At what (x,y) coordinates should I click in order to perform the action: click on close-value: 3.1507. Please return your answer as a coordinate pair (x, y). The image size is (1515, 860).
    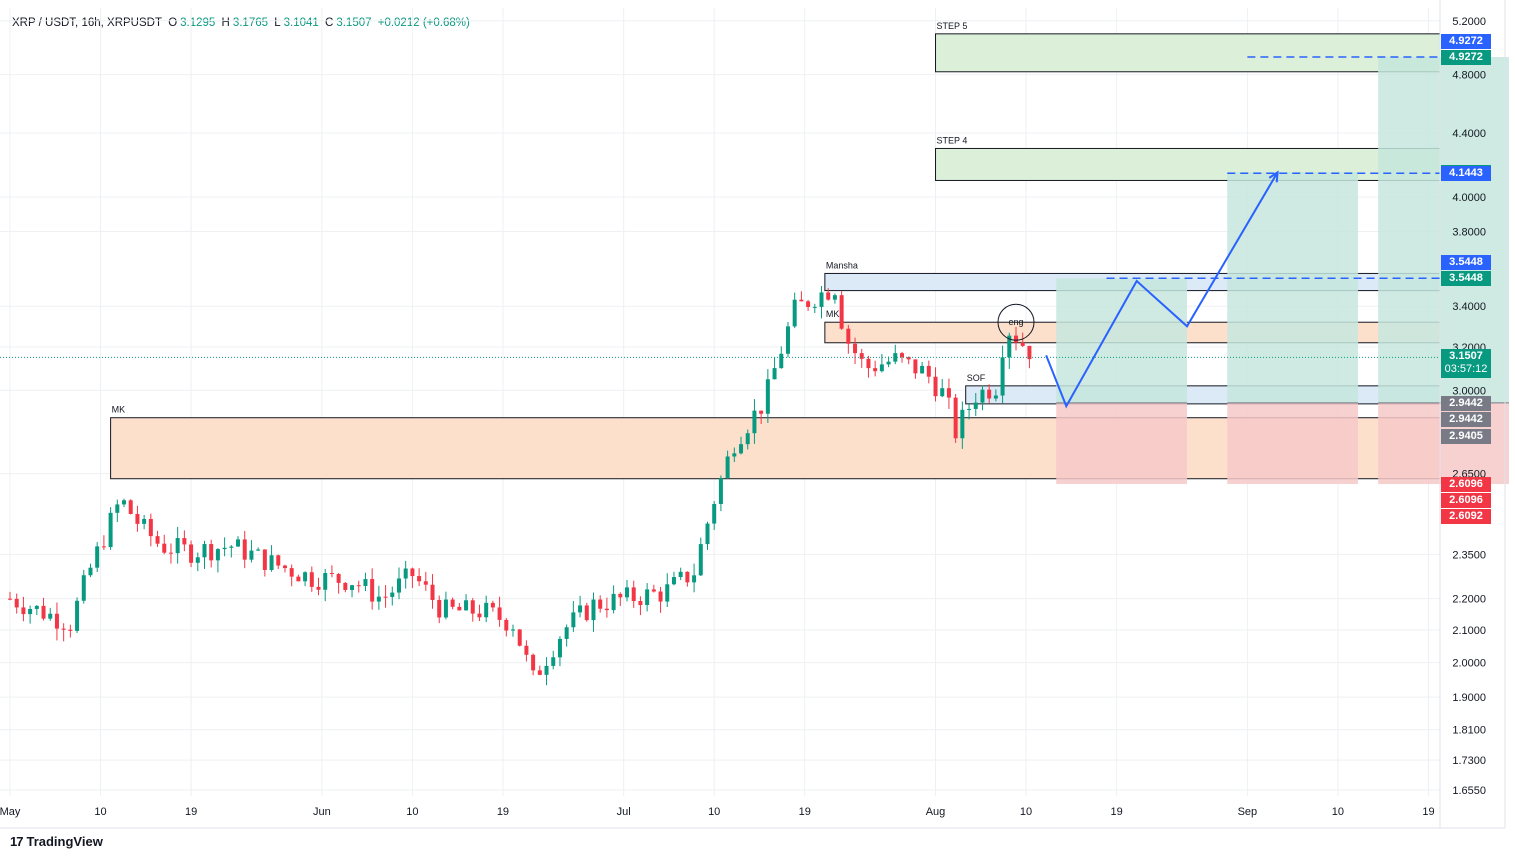
    Looking at the image, I should click on (354, 23).